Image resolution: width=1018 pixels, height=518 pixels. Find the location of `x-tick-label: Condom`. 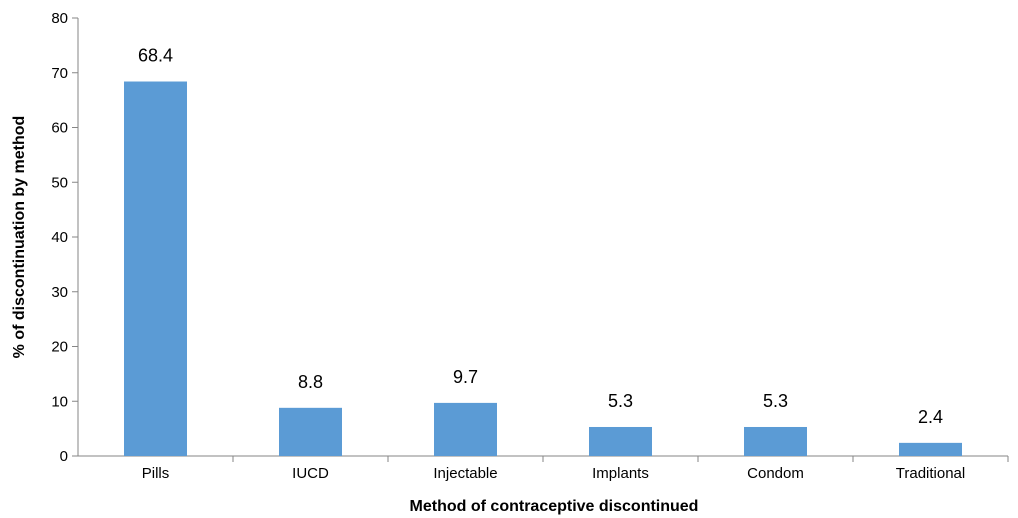

x-tick-label: Condom is located at coordinates (775, 473).